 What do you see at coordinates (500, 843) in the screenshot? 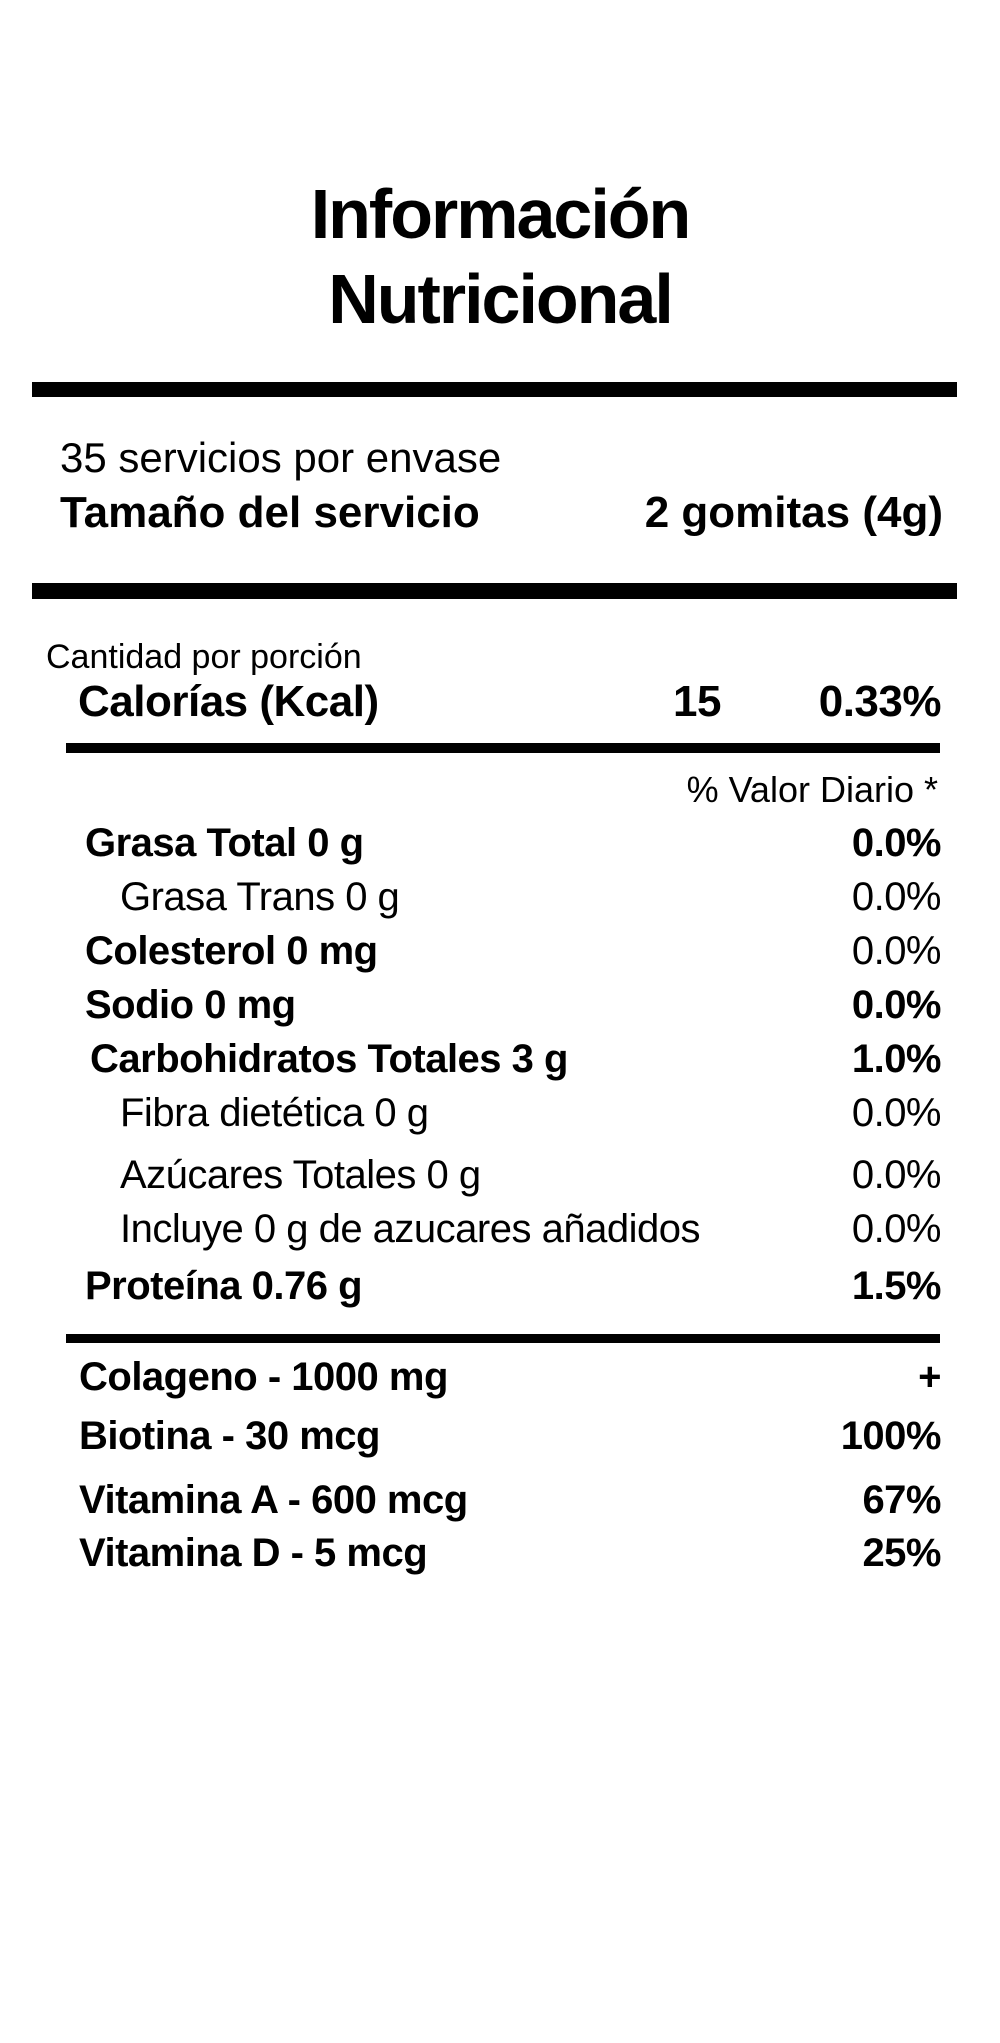
I see `nutrient-row: Grasa Total 0 g 0.0%` at bounding box center [500, 843].